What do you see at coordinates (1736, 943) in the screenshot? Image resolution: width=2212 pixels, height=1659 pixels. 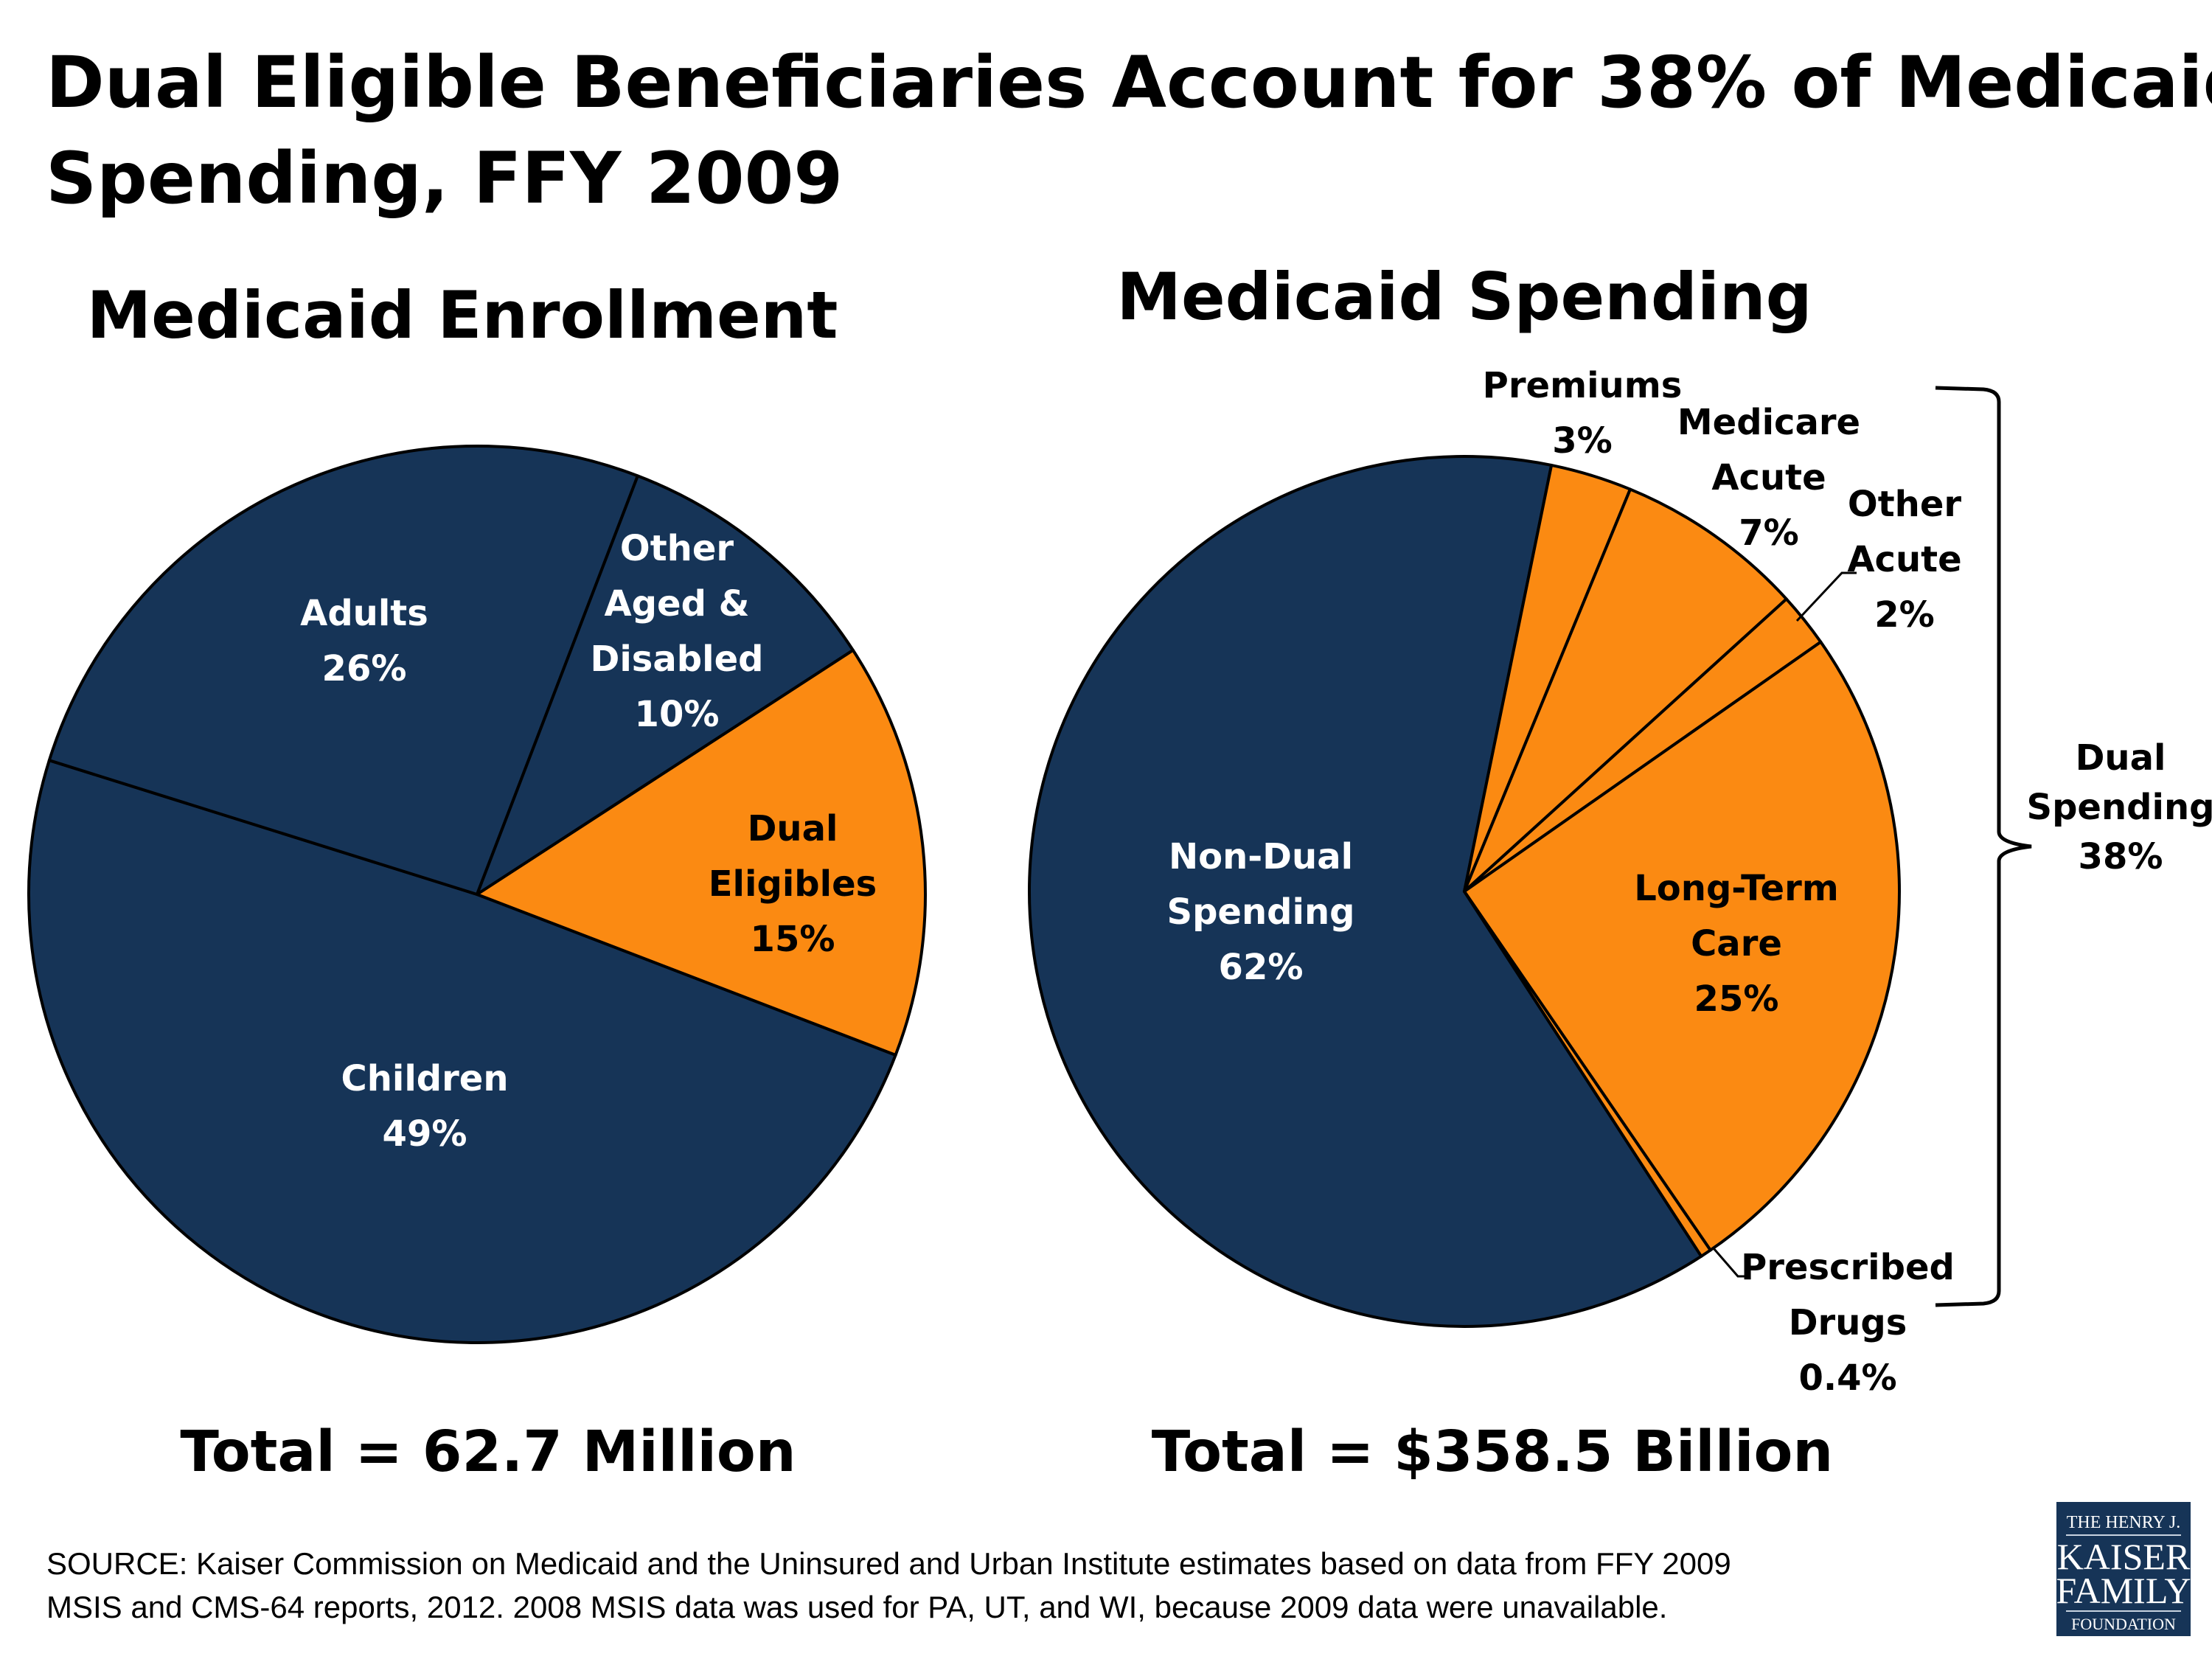 I see `slice-label-long-term-care: Care` at bounding box center [1736, 943].